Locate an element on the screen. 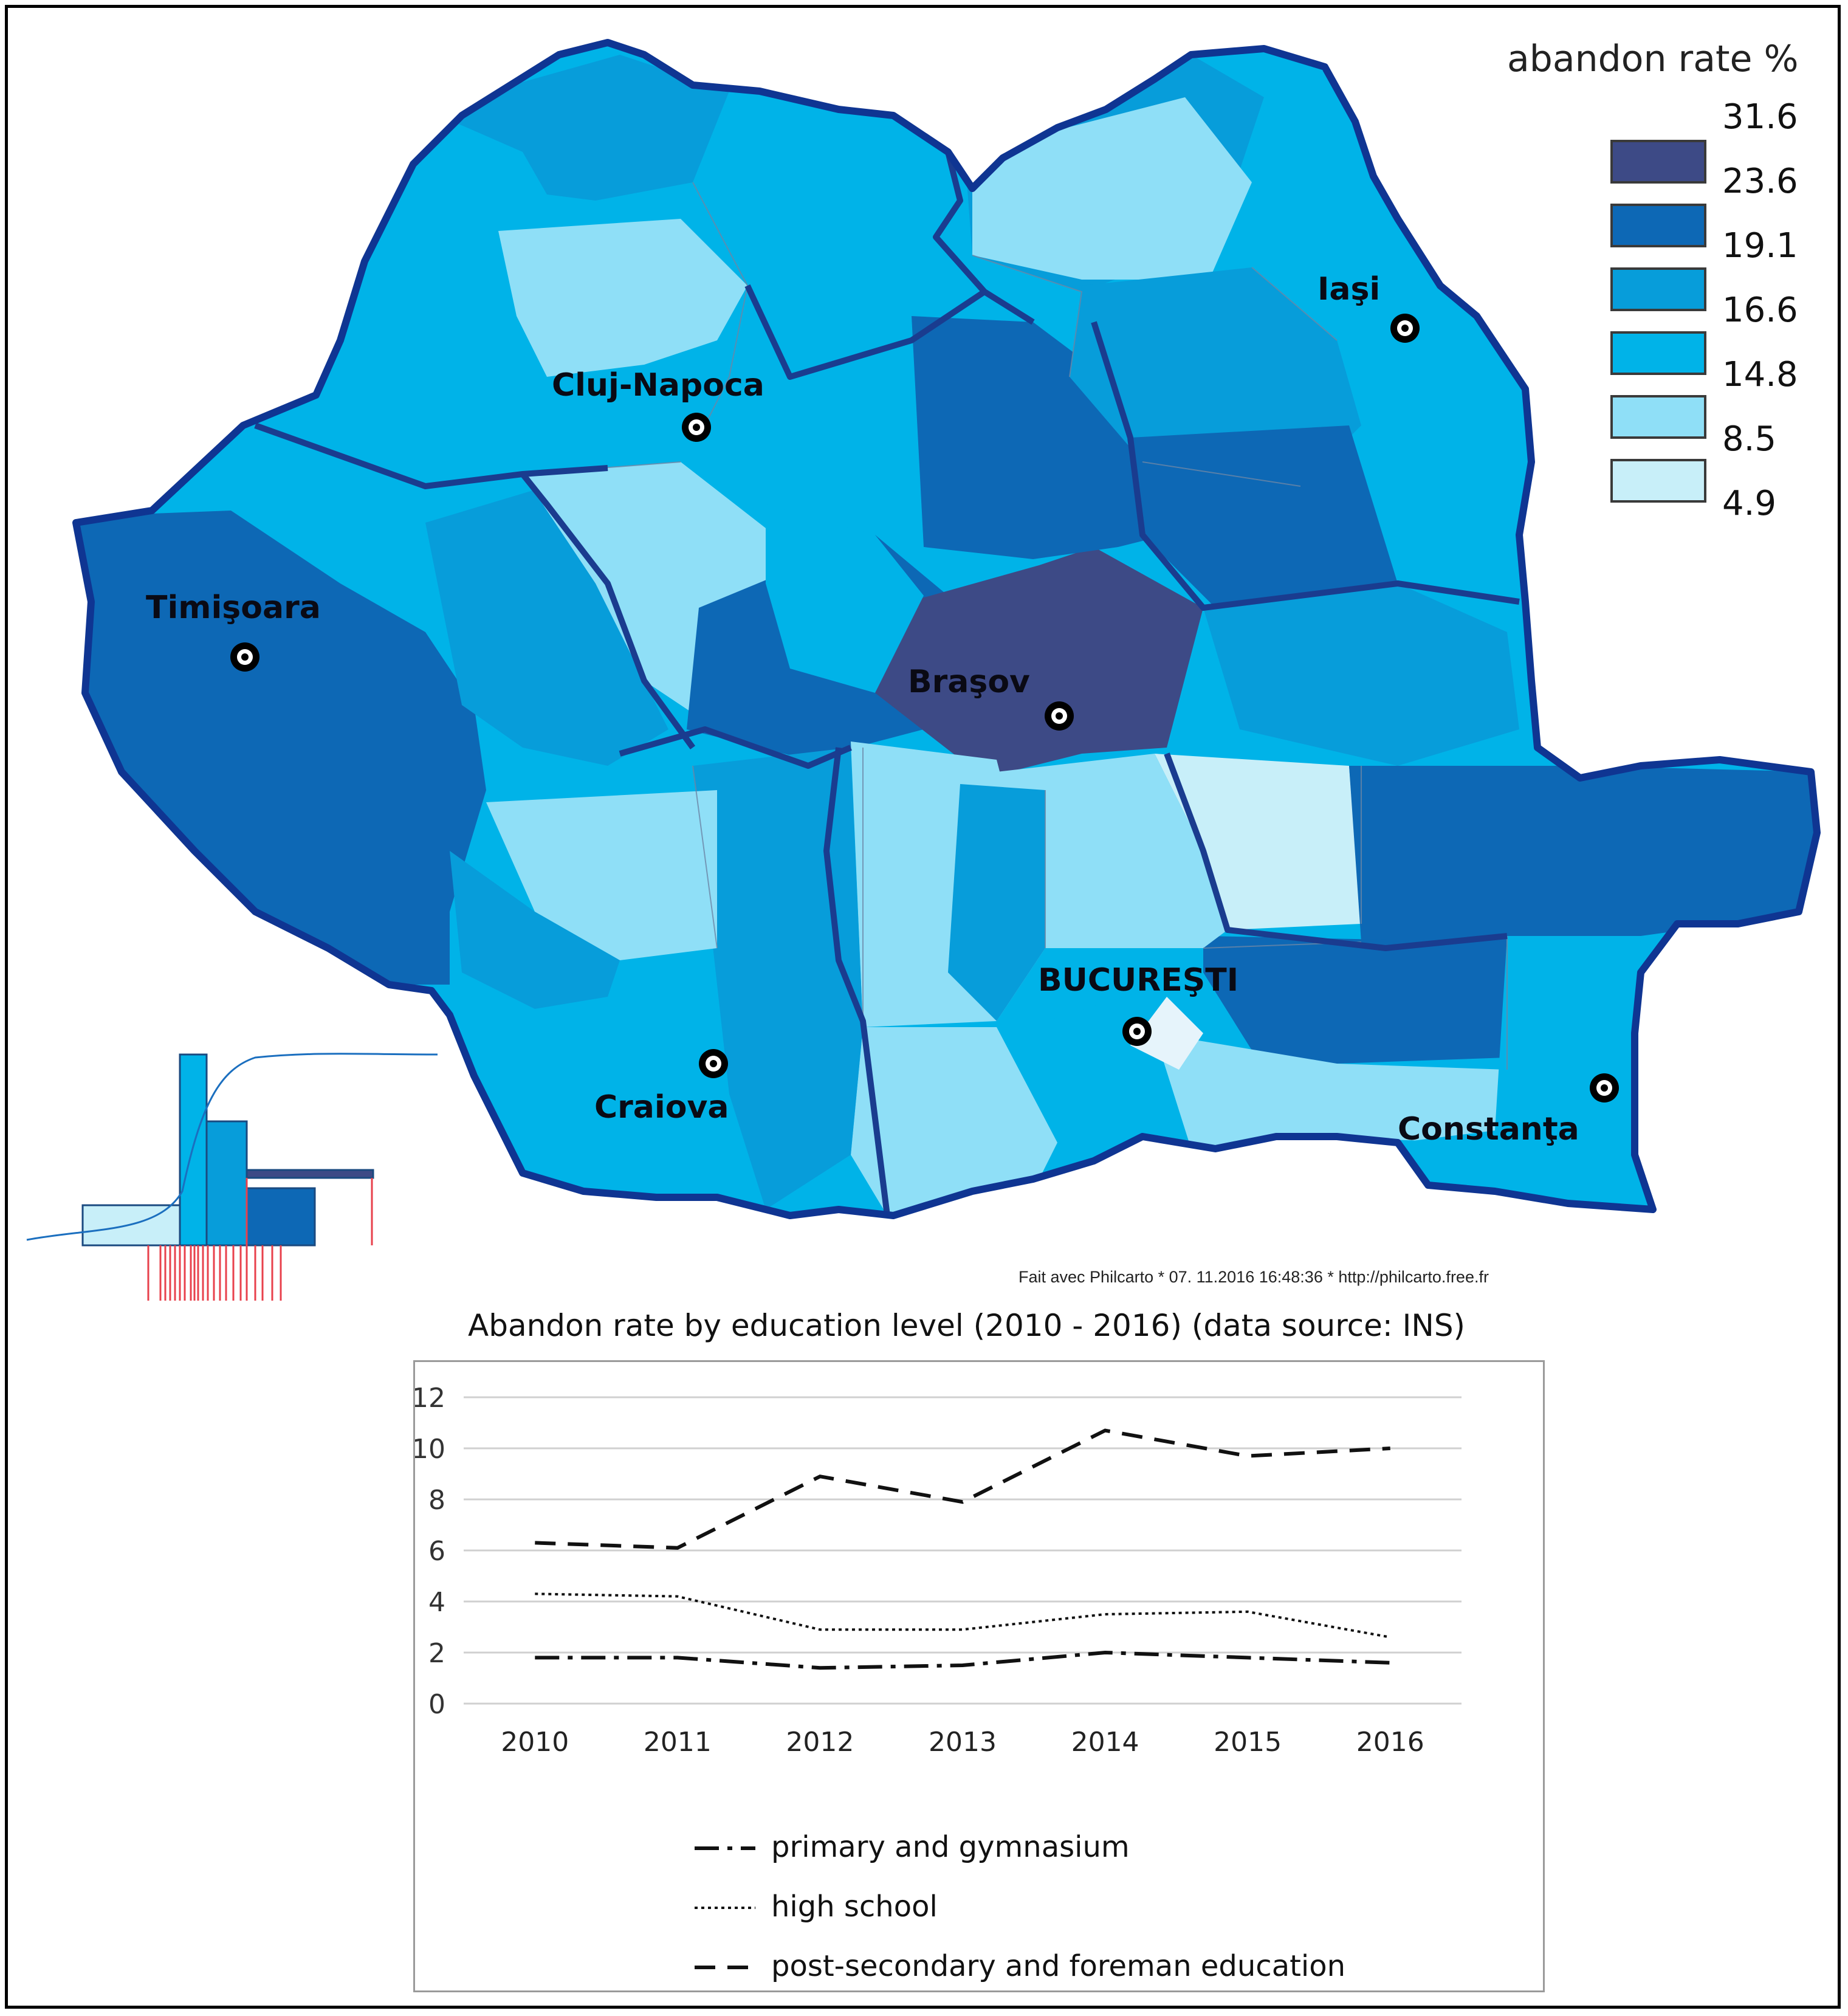 The width and height of the screenshot is (1848, 2016). region-mures is located at coordinates (845, 598).